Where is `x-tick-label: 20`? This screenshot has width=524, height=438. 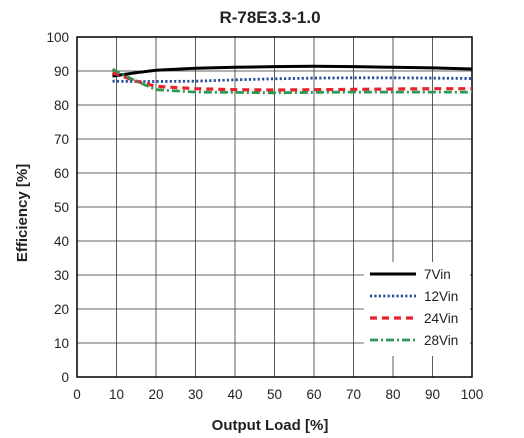 x-tick-label: 20 is located at coordinates (155, 394).